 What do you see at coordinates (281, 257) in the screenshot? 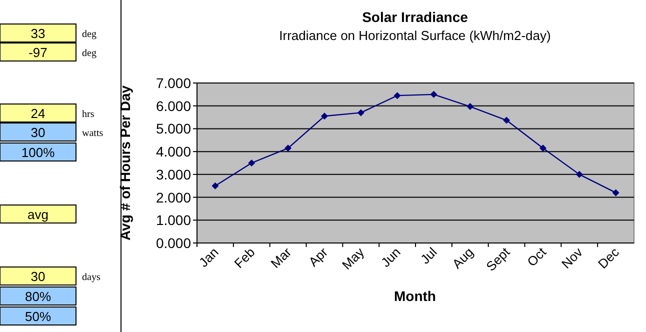
I see `x-tick-label: Mar` at bounding box center [281, 257].